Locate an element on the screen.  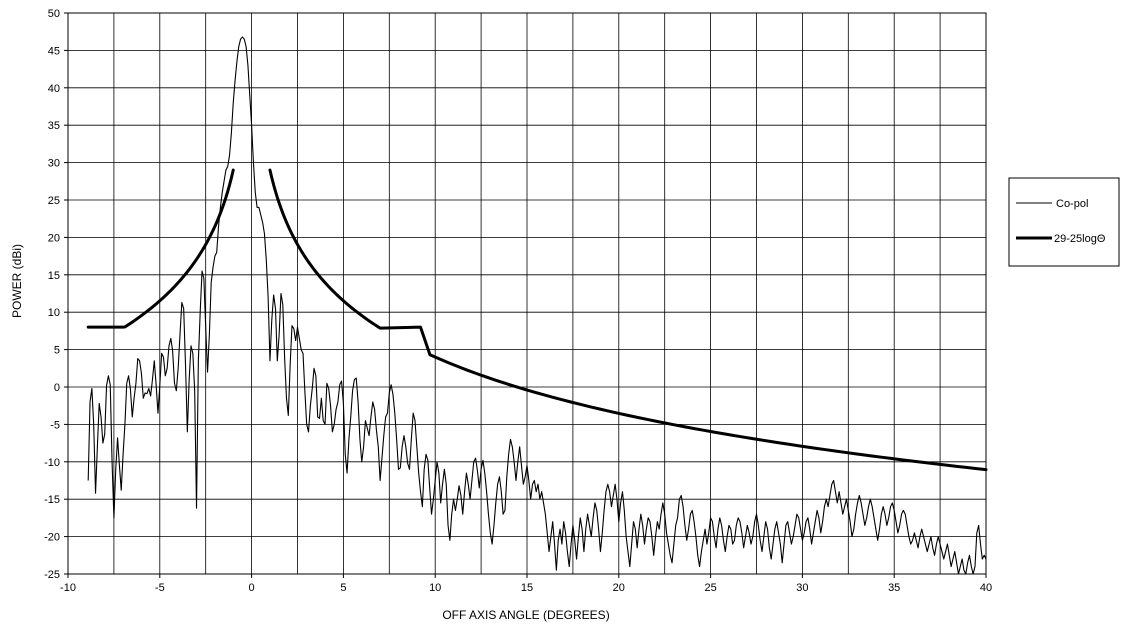
legend-box is located at coordinates (1064, 222).